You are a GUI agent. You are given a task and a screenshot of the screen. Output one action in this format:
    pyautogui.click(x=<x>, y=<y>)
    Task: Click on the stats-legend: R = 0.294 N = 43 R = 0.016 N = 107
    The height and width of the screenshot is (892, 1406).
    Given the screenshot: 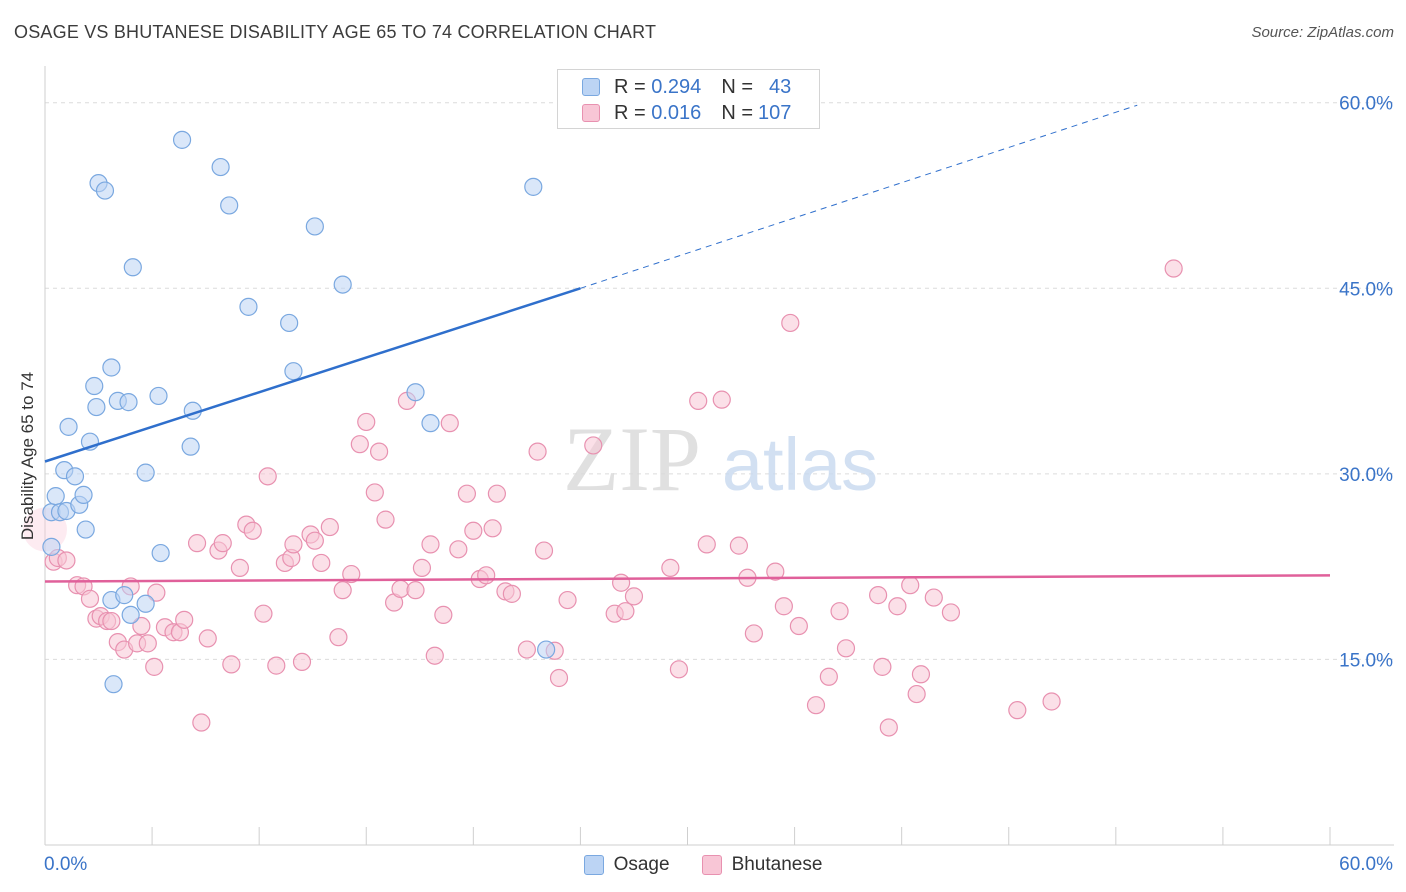 What is the action you would take?
    pyautogui.click(x=688, y=99)
    